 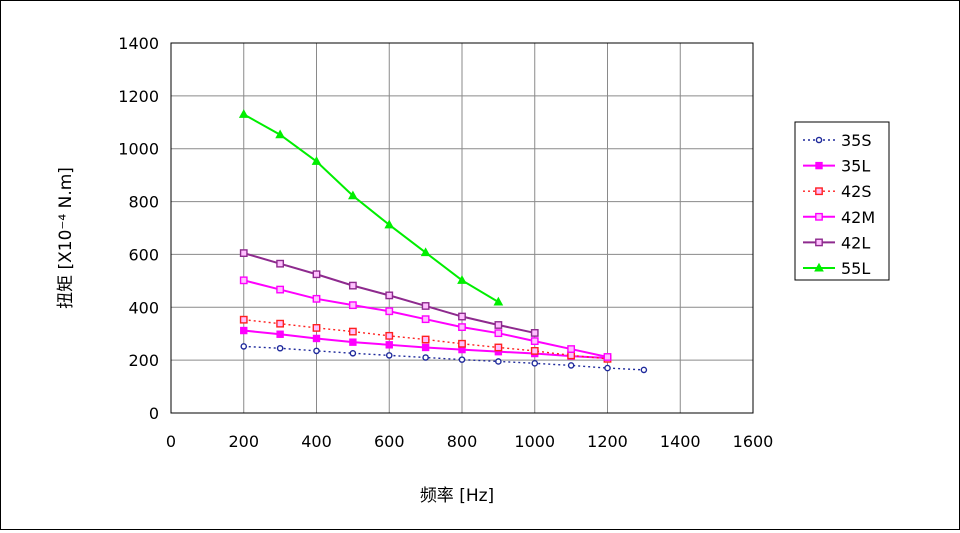 I want to click on legend-item: 42L, so click(x=836, y=242).